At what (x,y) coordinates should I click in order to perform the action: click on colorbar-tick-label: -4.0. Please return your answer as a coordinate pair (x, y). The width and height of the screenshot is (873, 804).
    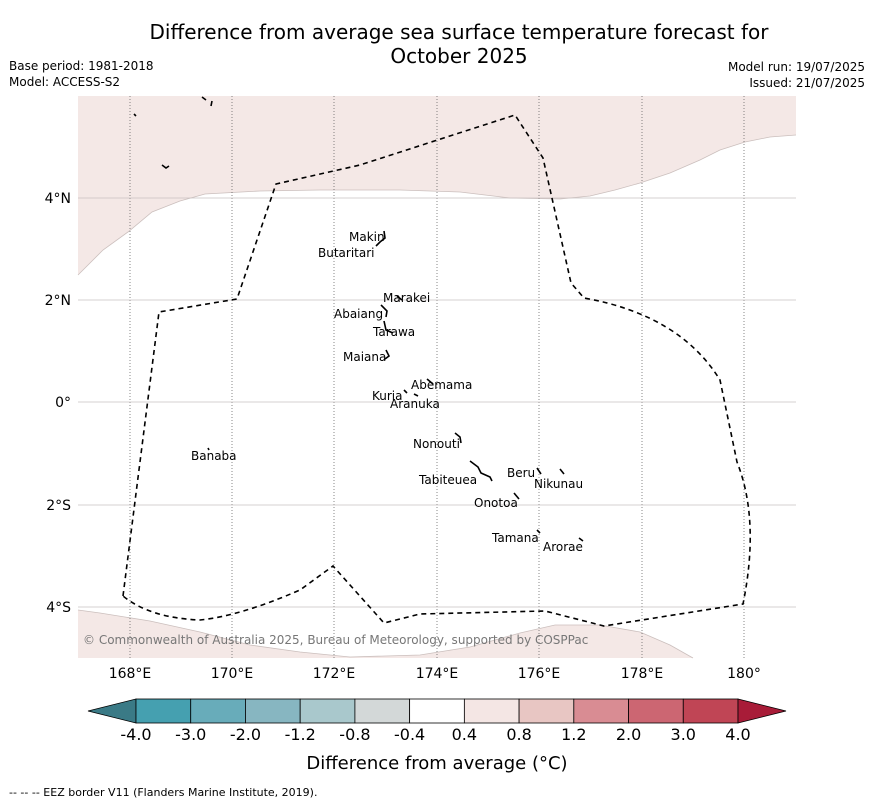
    Looking at the image, I should click on (135, 734).